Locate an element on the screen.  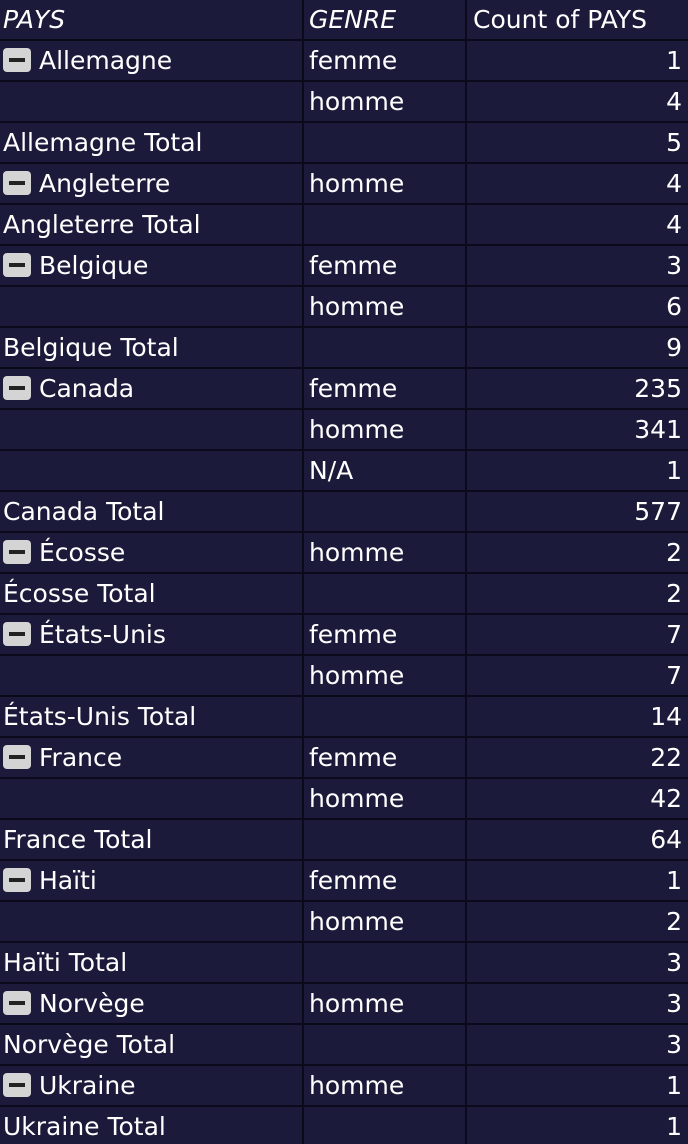
header-row: PAYS GENRE Count of PAYS is located at coordinates (344, 20).